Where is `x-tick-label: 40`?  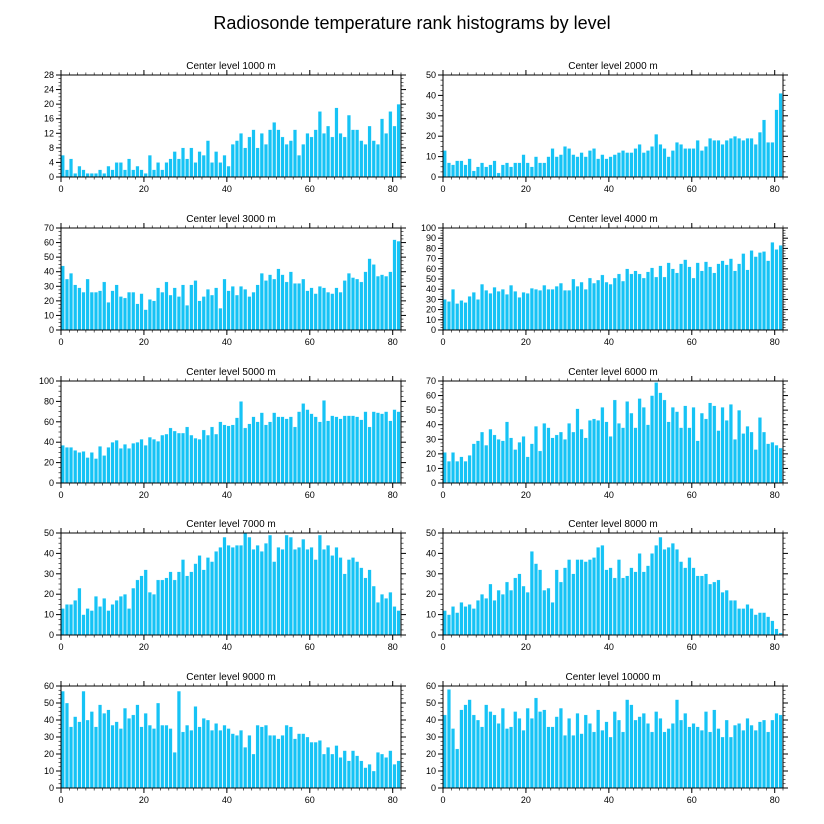
x-tick-label: 40 is located at coordinates (609, 647).